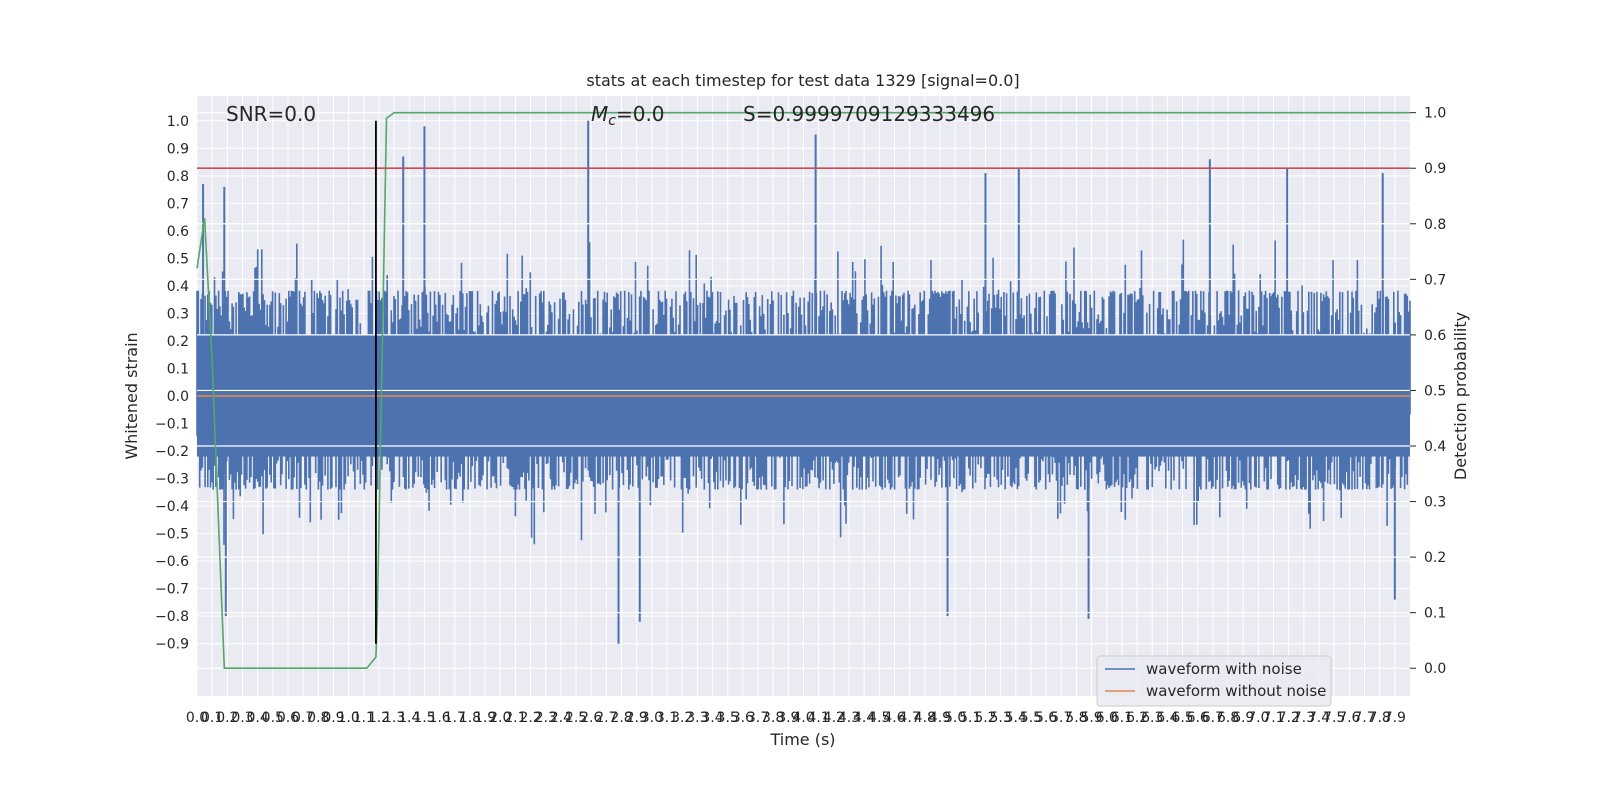 The width and height of the screenshot is (1600, 804). What do you see at coordinates (1236, 691) in the screenshot?
I see `legend-label-clean: waveform without noise` at bounding box center [1236, 691].